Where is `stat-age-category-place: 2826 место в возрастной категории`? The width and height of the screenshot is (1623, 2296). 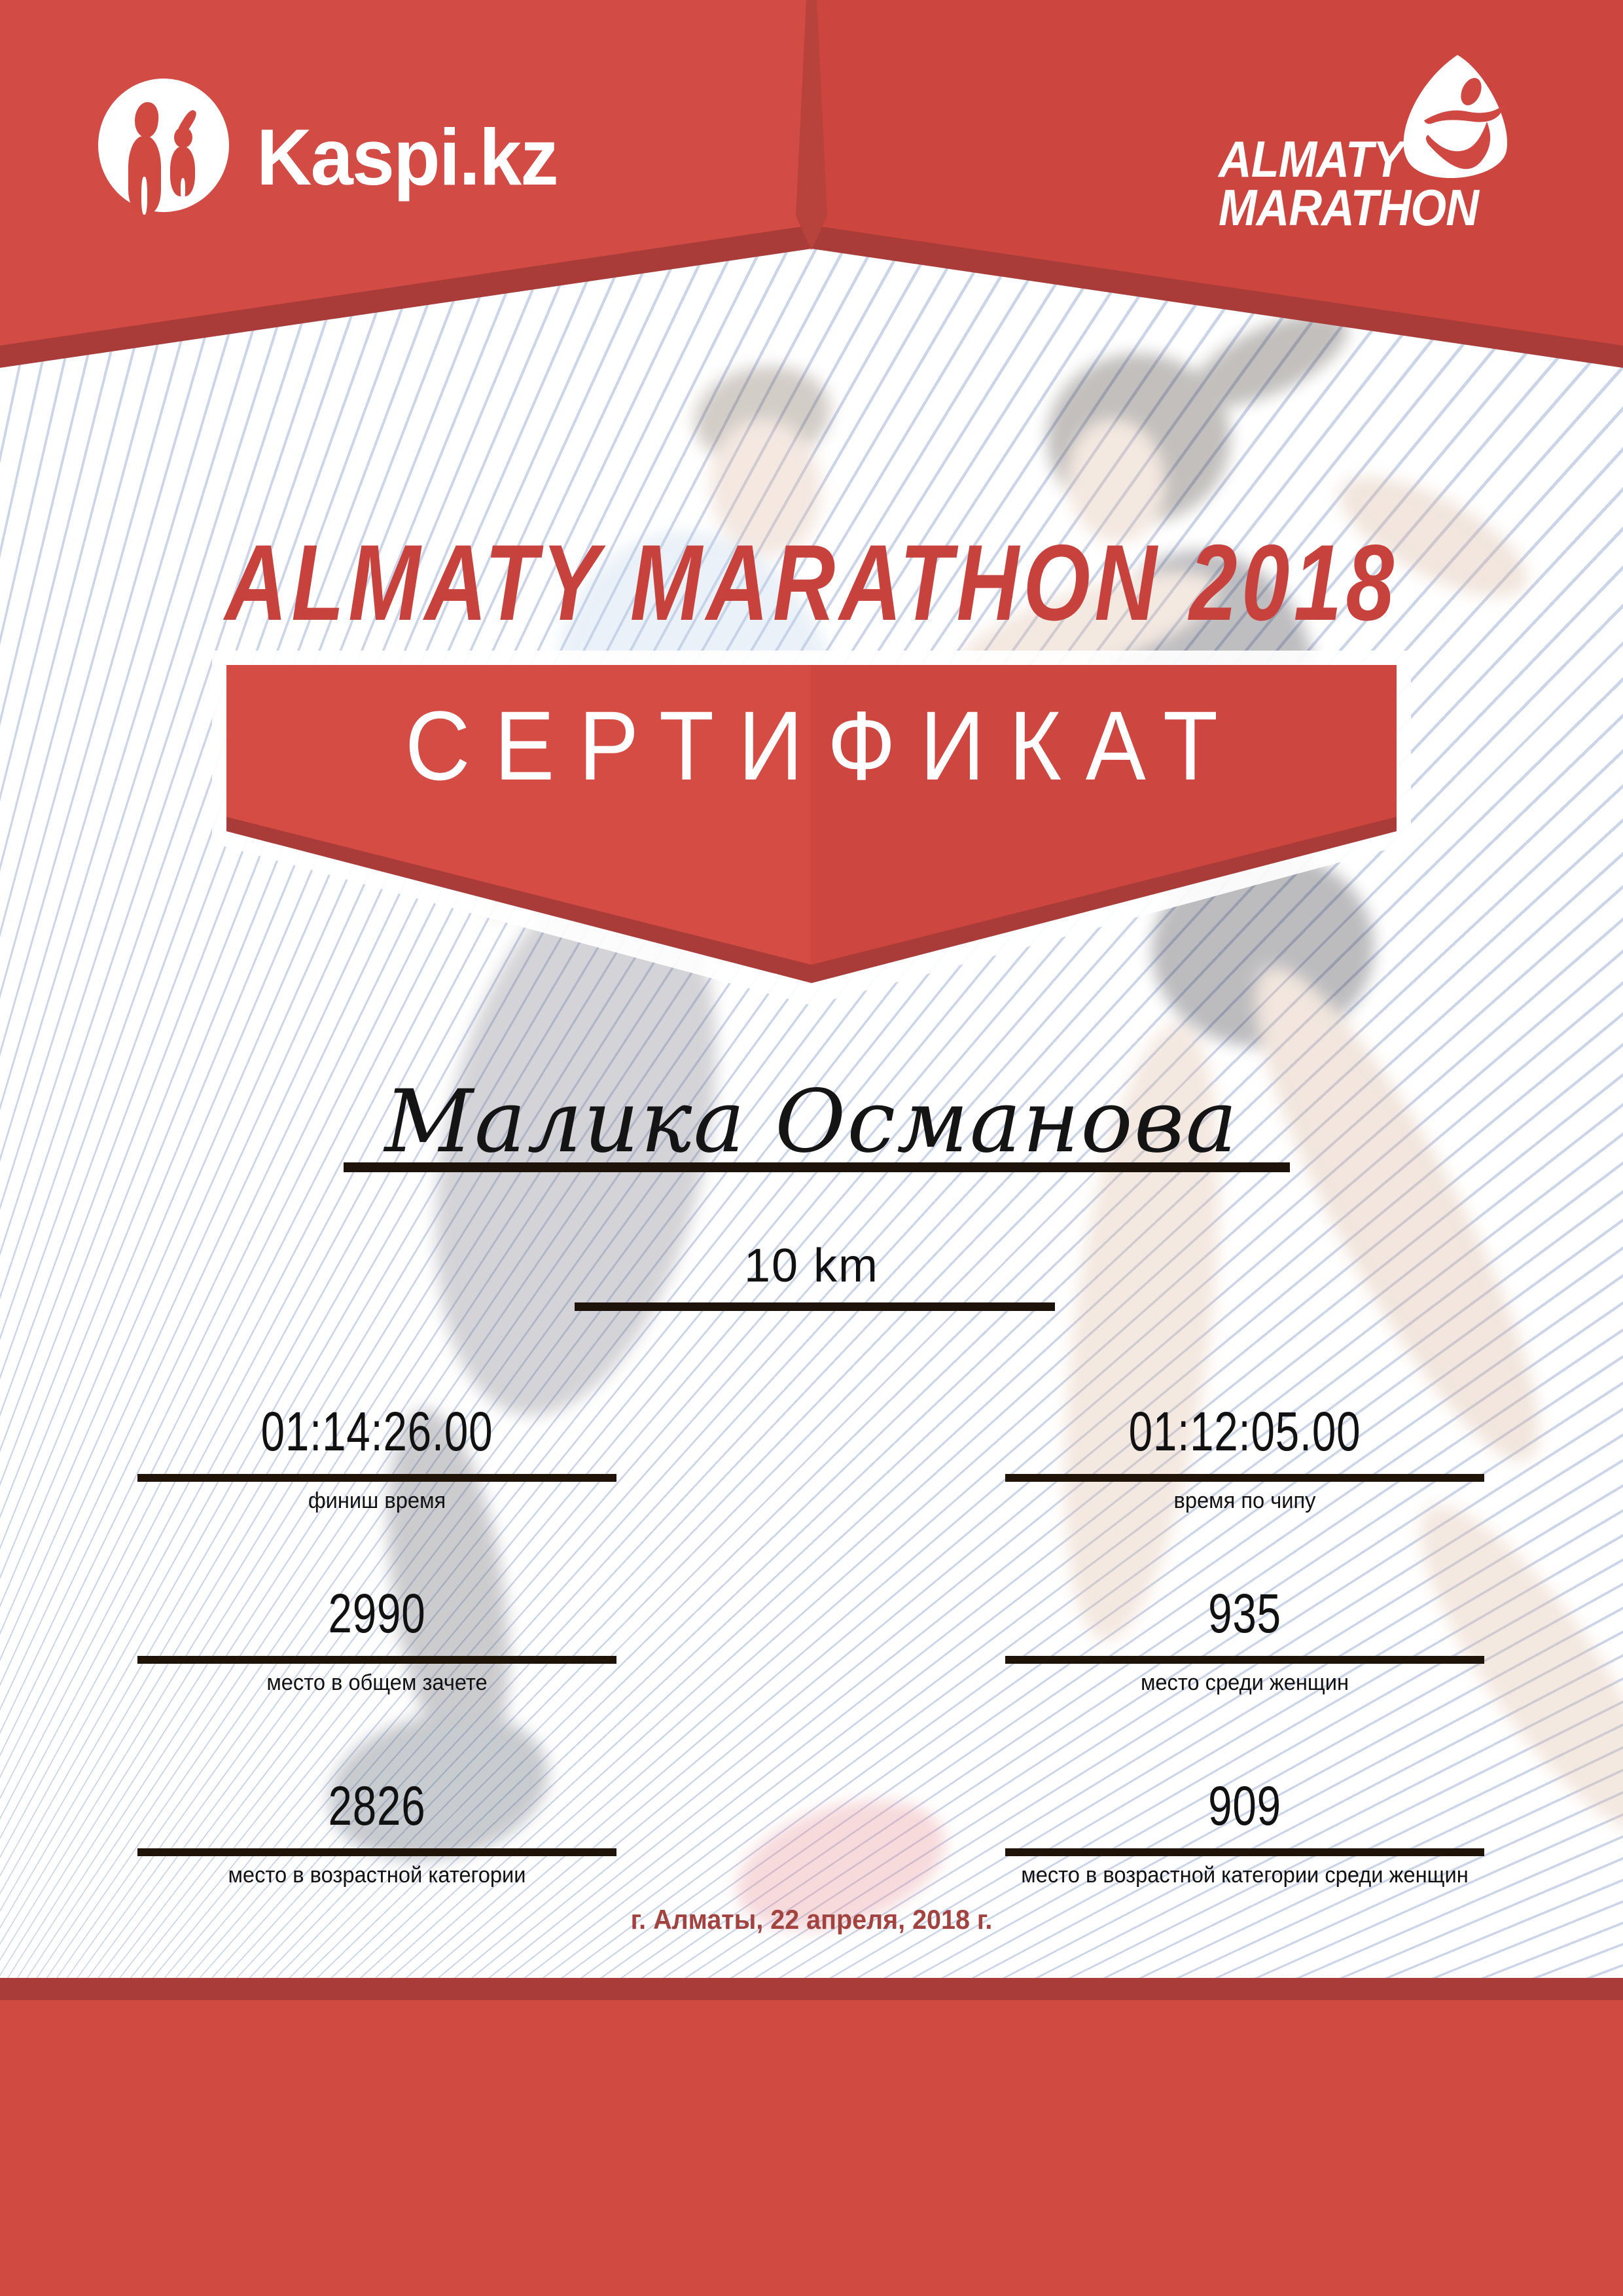 stat-age-category-place: 2826 место в возрастной категории is located at coordinates (376, 1832).